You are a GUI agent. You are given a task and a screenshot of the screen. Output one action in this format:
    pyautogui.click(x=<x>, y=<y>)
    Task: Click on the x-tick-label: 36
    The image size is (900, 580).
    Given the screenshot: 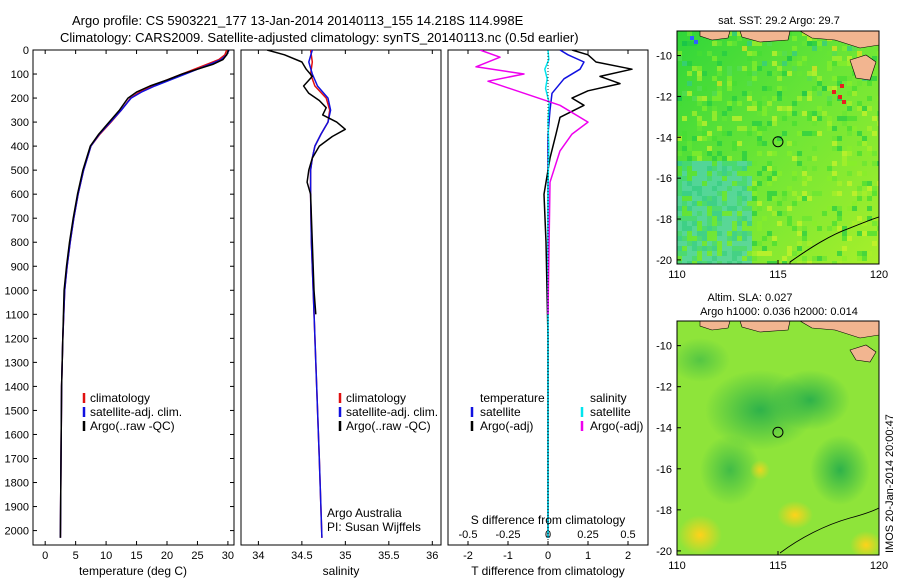 What is the action you would take?
    pyautogui.click(x=432, y=556)
    